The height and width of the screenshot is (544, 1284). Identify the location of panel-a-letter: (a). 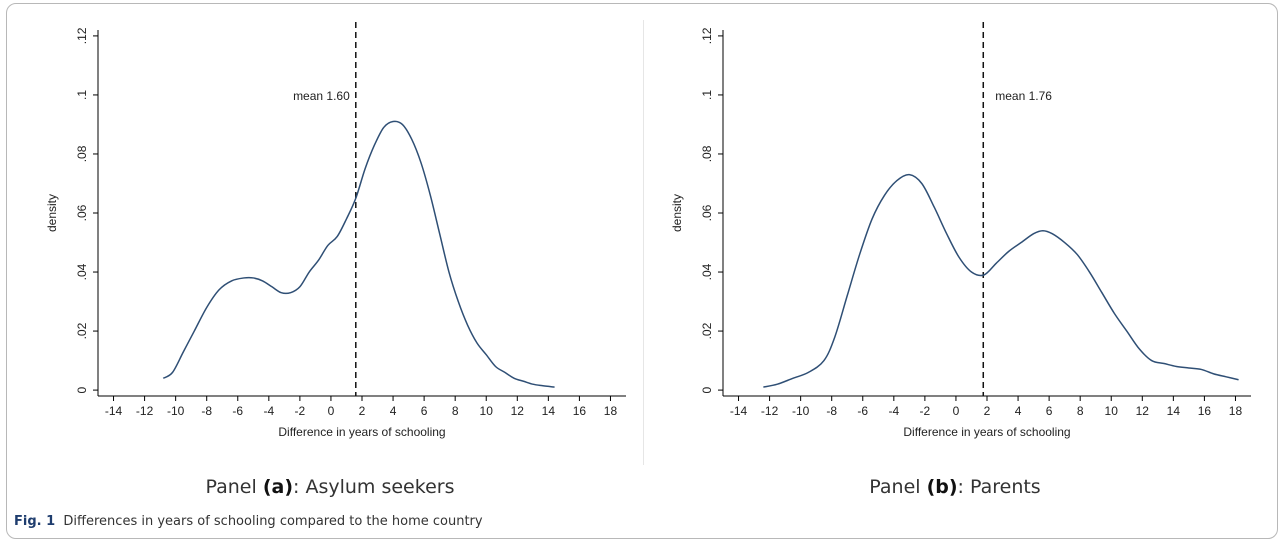
(278, 487).